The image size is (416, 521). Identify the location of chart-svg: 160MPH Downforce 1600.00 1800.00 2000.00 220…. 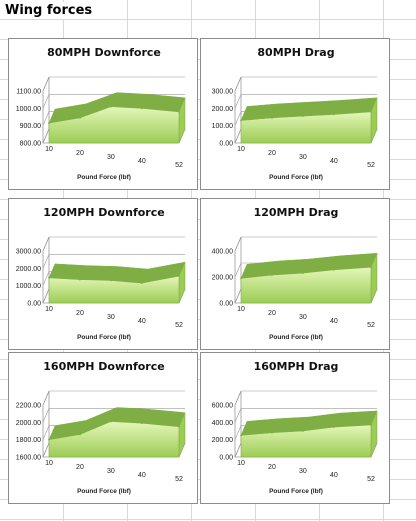
(101, 427).